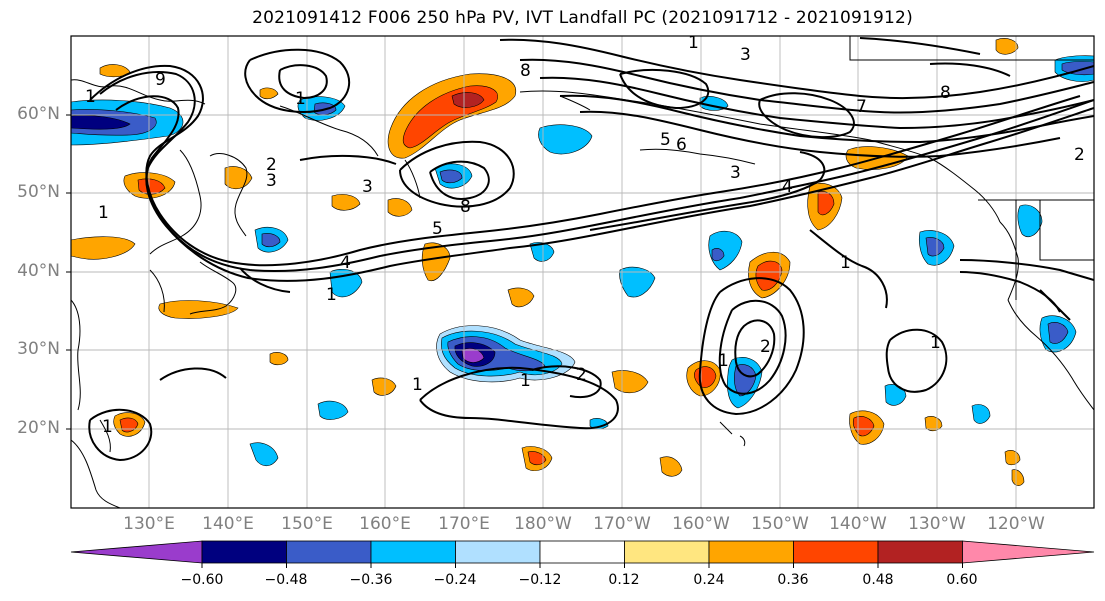 The width and height of the screenshot is (1105, 601). I want to click on contour-label: 7, so click(861, 107).